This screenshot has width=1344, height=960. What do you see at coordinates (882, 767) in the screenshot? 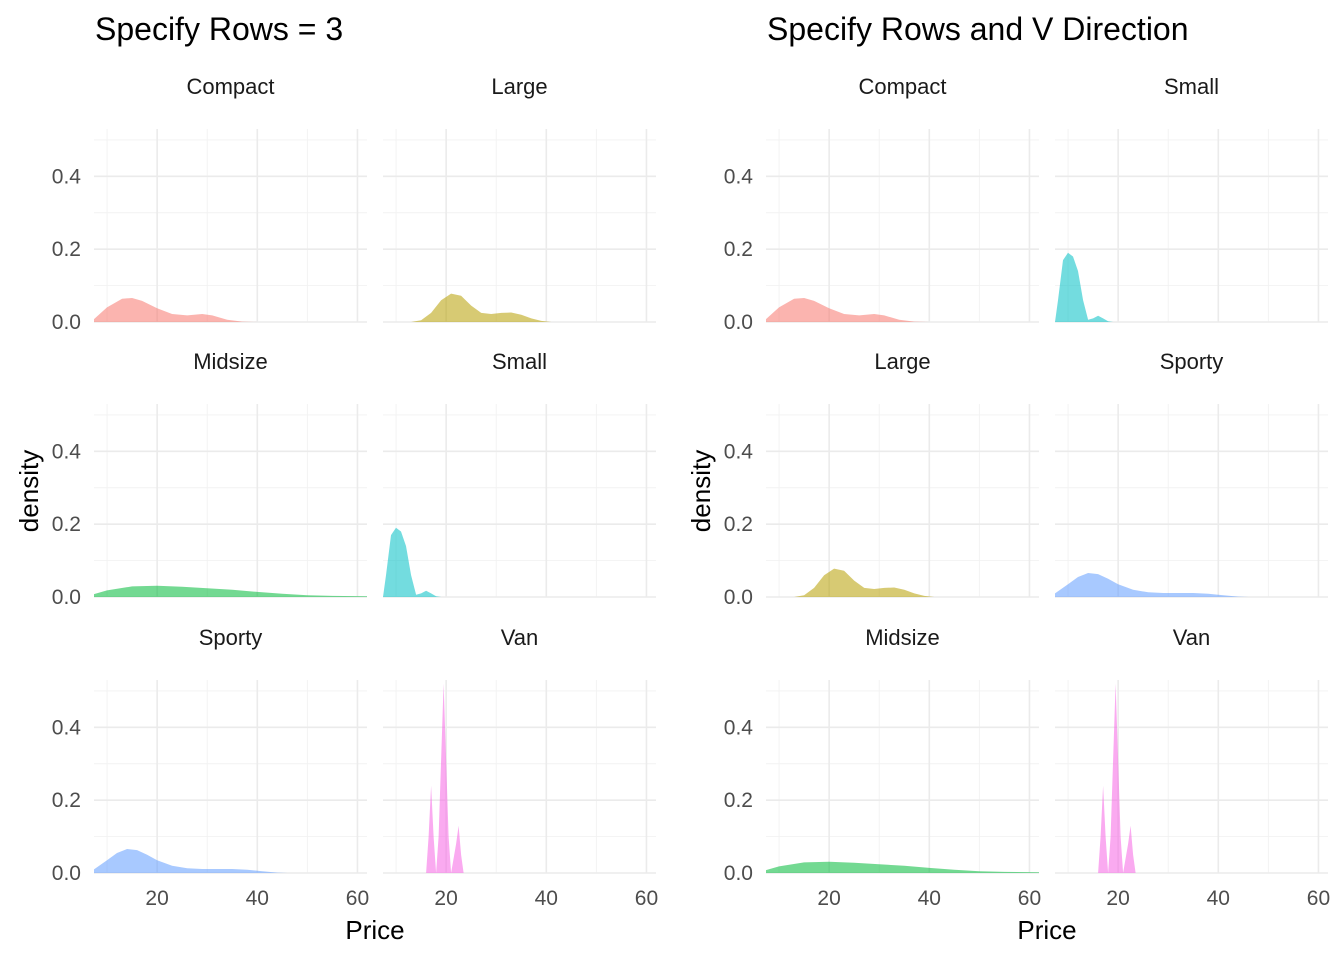
I see `facet-panel-midsize: Midsize 0.0 0.2 0.4 20 40 60` at bounding box center [882, 767].